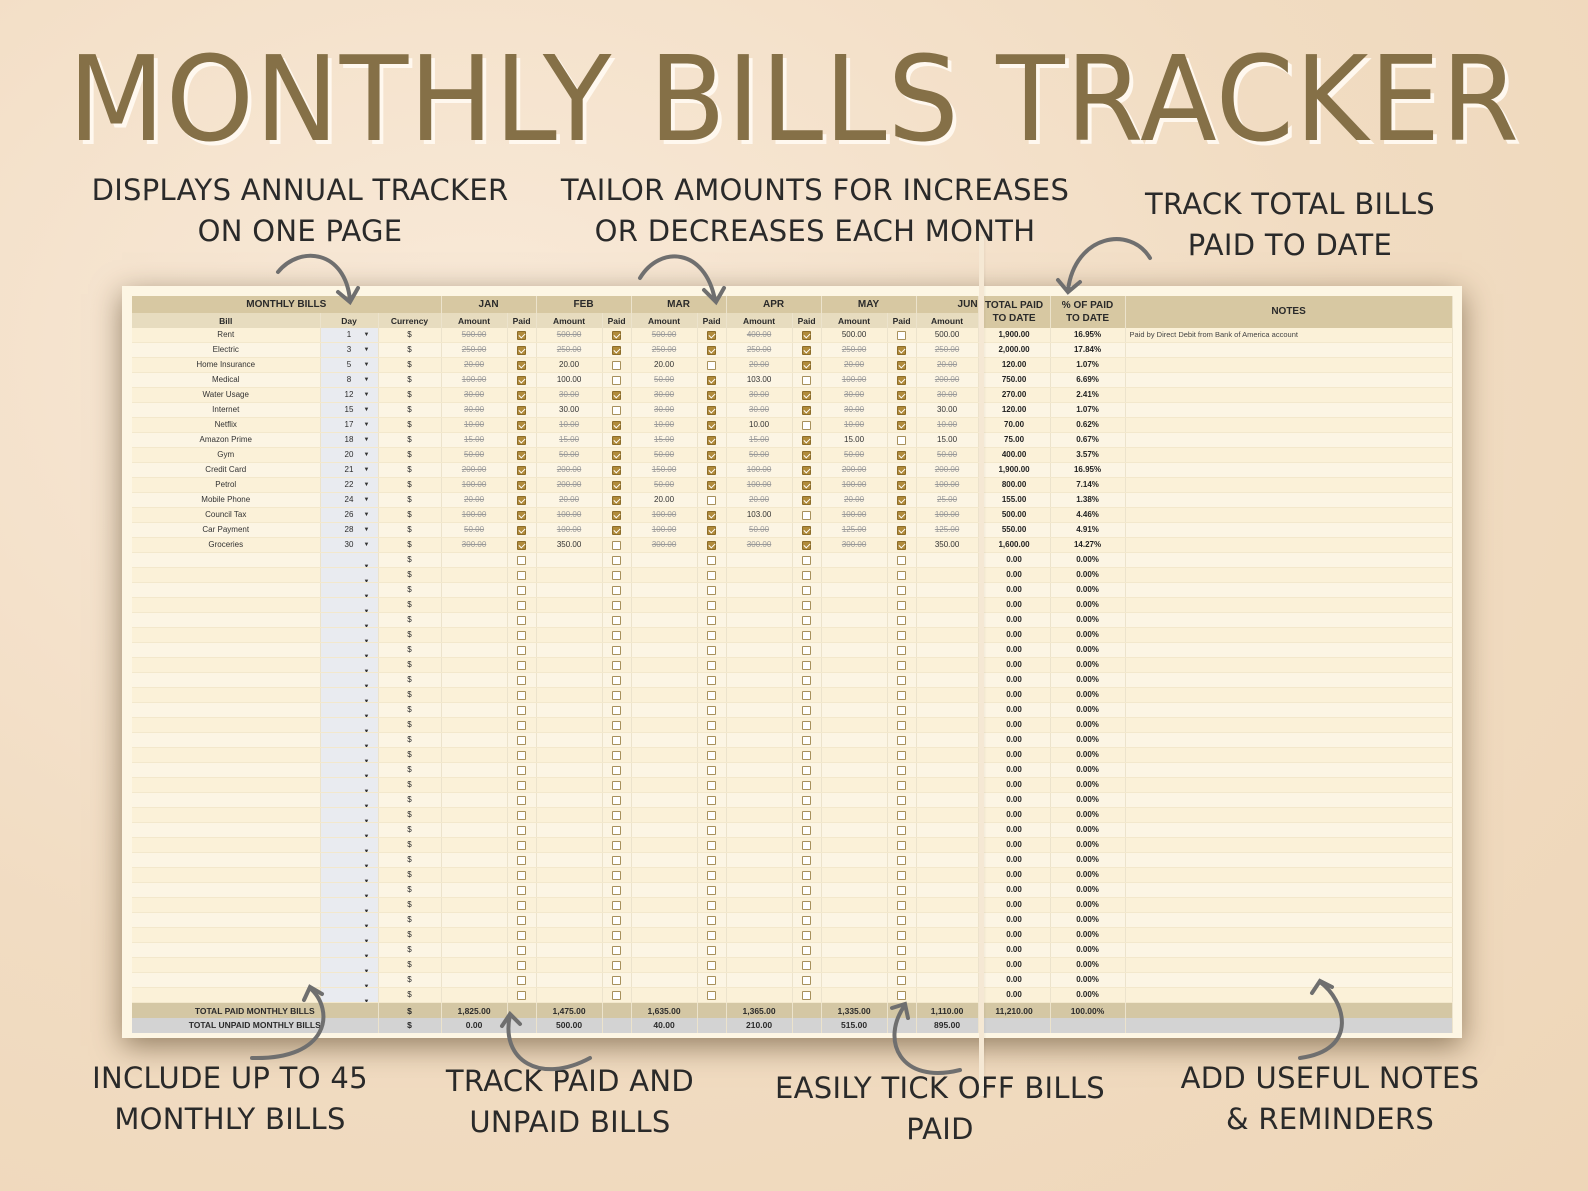  What do you see at coordinates (947, 500) in the screenshot?
I see `amount-cell: 25.00` at bounding box center [947, 500].